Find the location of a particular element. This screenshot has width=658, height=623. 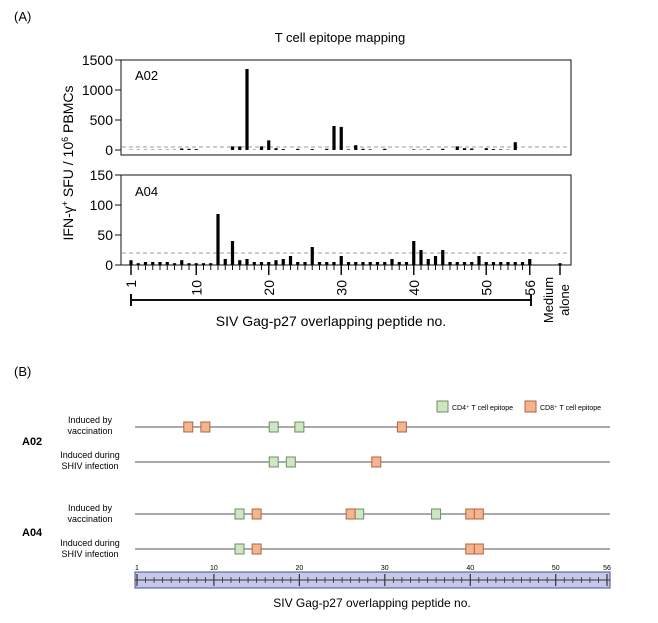

y-axis-title-part1: IFN-γ is located at coordinates (68, 223).